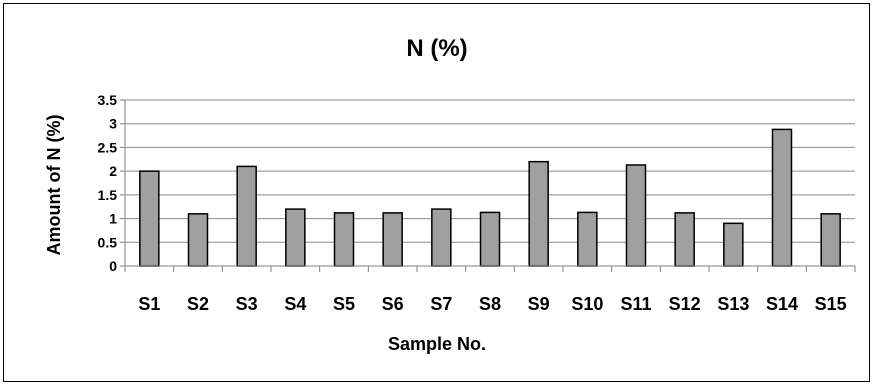 The width and height of the screenshot is (875, 387). Describe the element at coordinates (441, 237) in the screenshot. I see `bar-s7` at that location.